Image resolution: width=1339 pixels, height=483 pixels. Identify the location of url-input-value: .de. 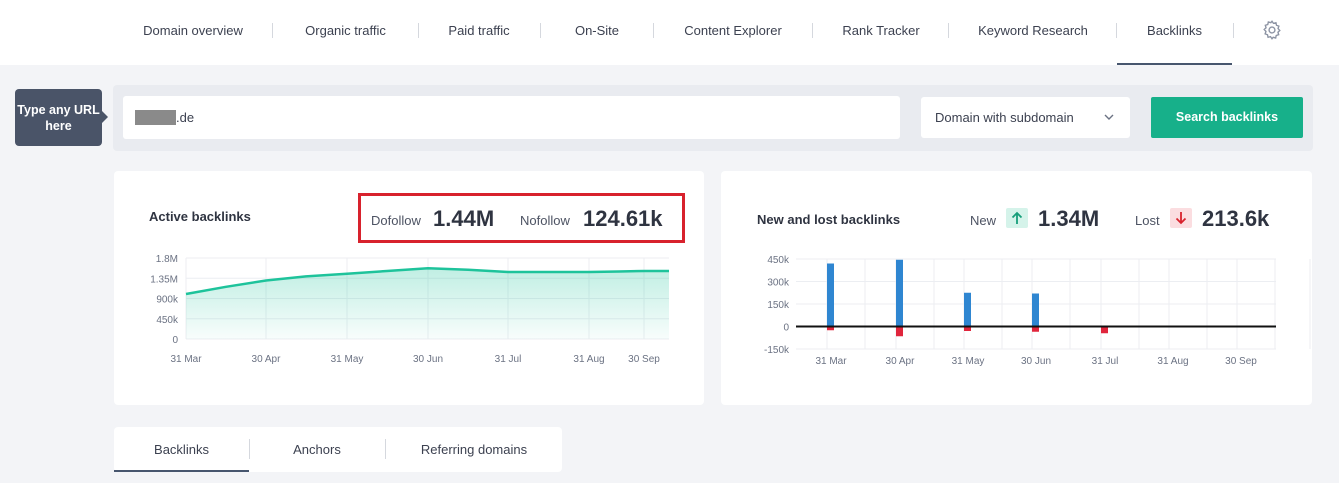
(185, 117).